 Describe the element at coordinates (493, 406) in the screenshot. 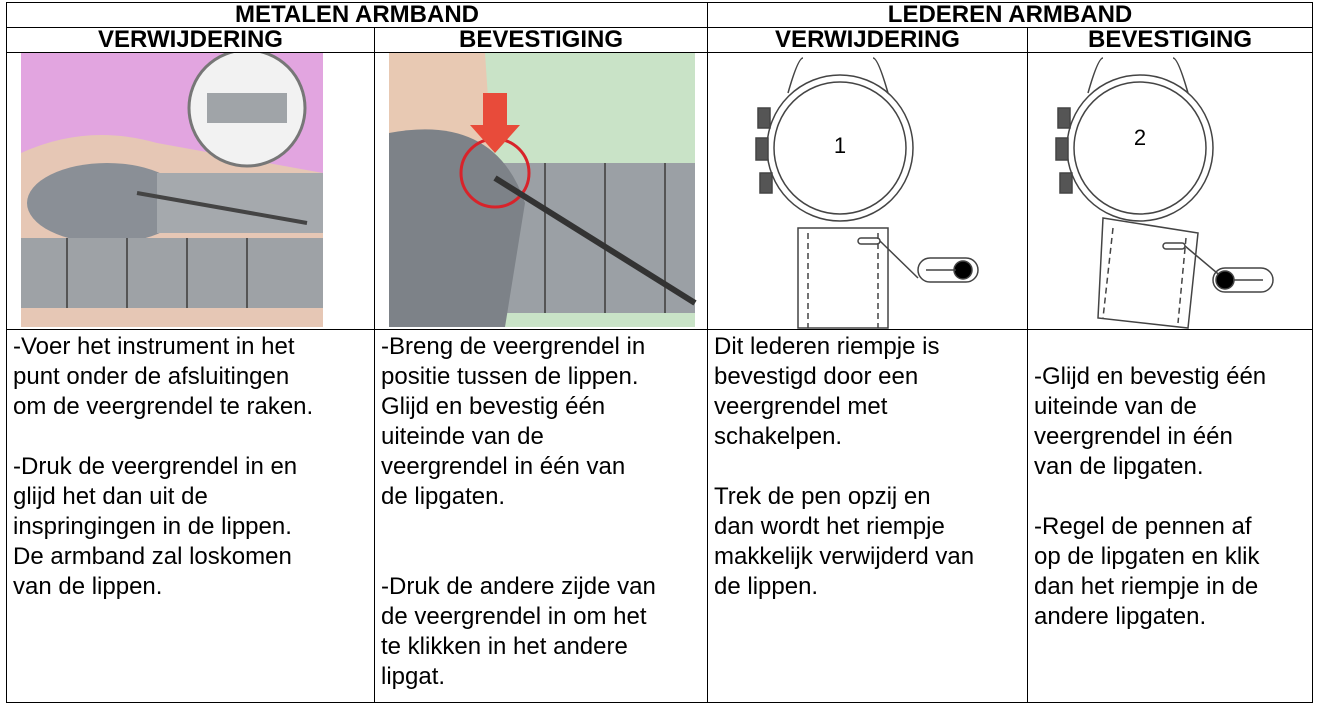

I see `text-line: Glijd en bevestig één` at that location.